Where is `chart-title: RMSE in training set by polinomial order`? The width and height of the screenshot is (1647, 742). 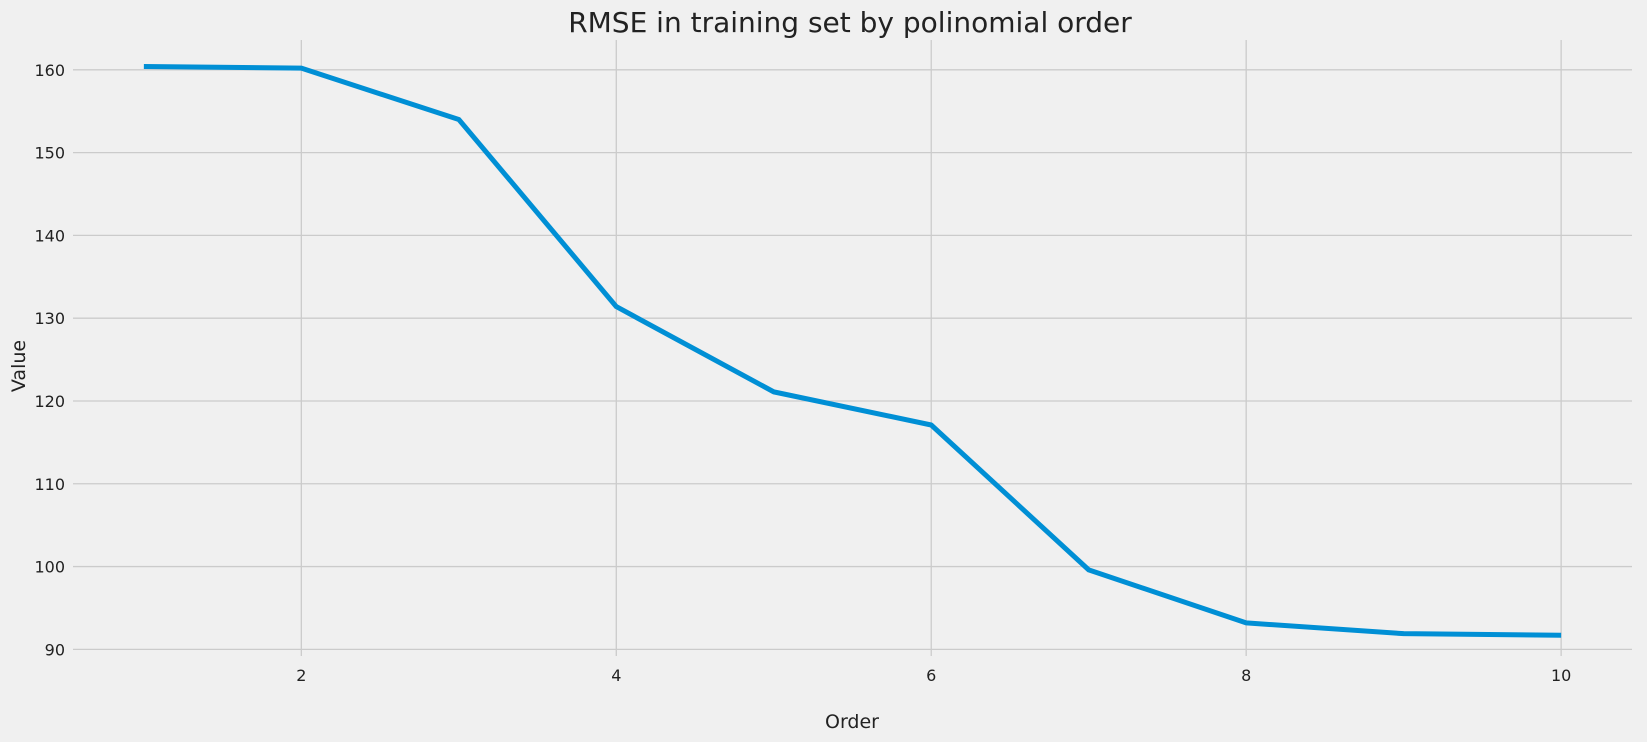
chart-title: RMSE in training set by polinomial order is located at coordinates (850, 22).